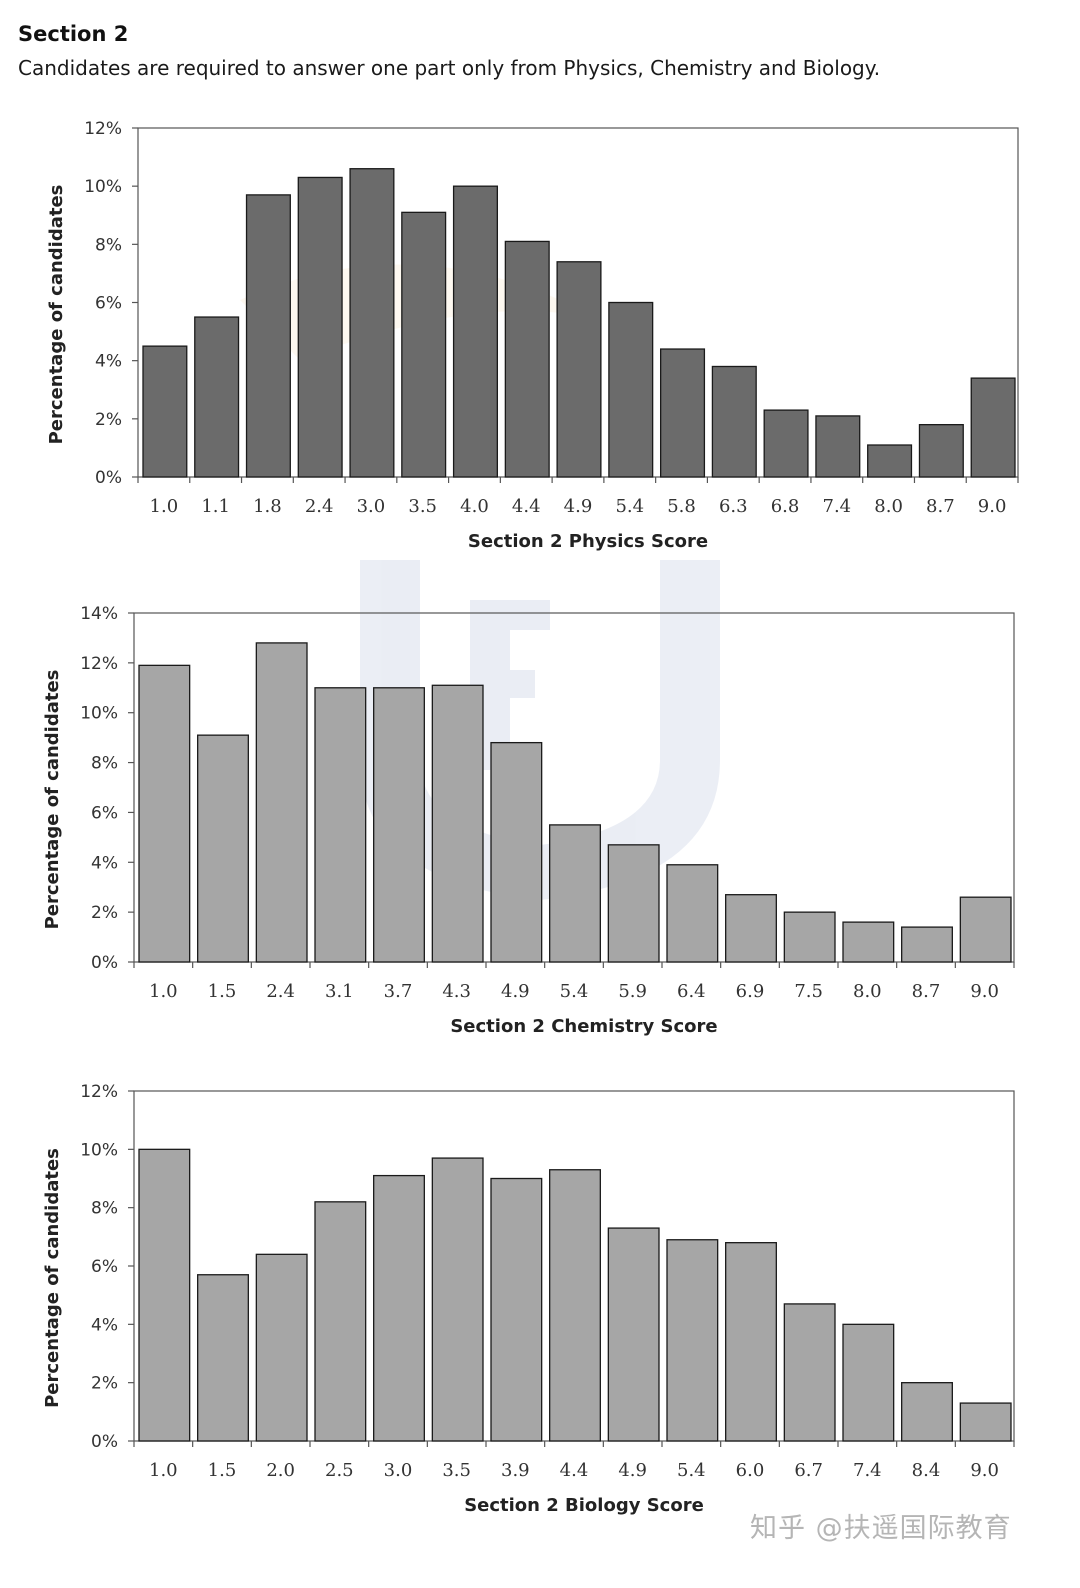 The width and height of the screenshot is (1080, 1588). Describe the element at coordinates (99, 788) in the screenshot. I see `y-tick-labels: 0% 2% 4% 6% 8% 10% 12% 14%` at that location.